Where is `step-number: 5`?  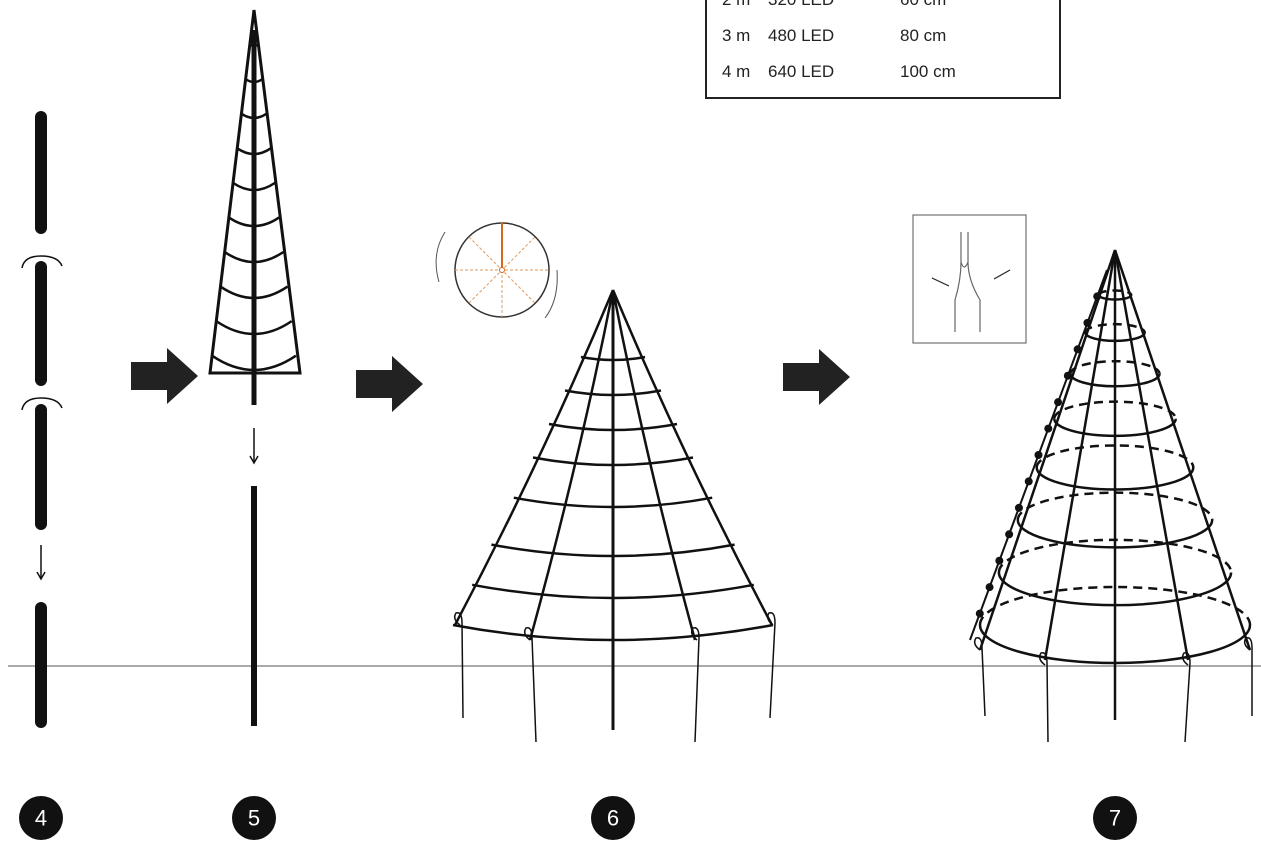 step-number: 5 is located at coordinates (254, 818).